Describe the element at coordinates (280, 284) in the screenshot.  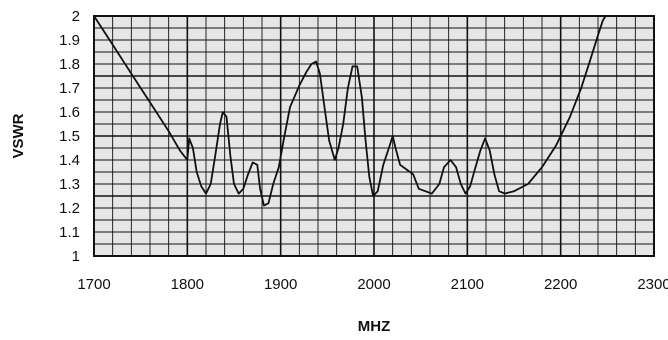
I see `x-tick-label: 1900` at that location.